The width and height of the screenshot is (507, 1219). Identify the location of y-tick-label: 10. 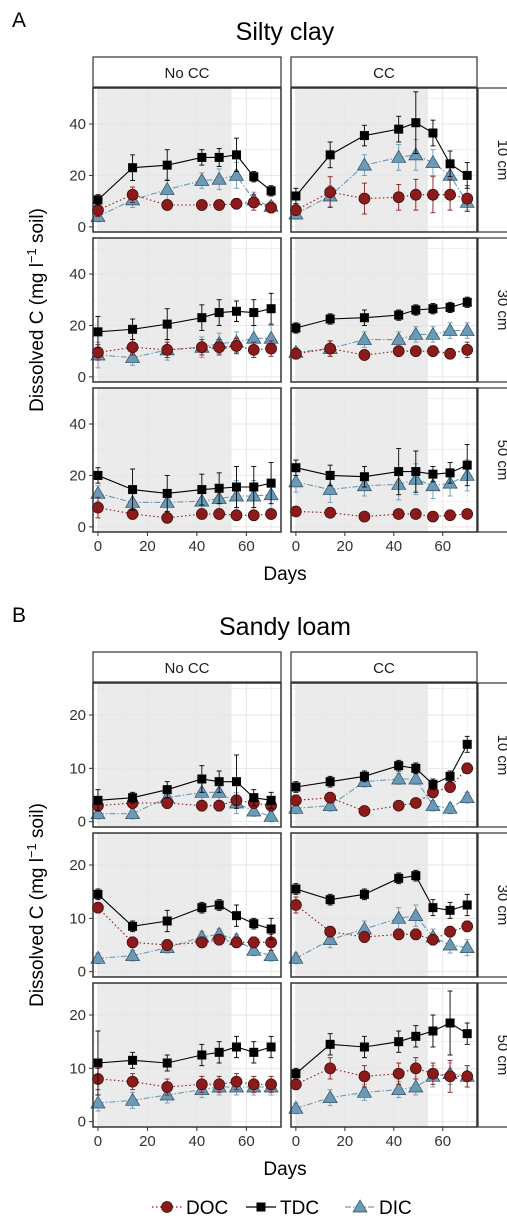
(77, 768).